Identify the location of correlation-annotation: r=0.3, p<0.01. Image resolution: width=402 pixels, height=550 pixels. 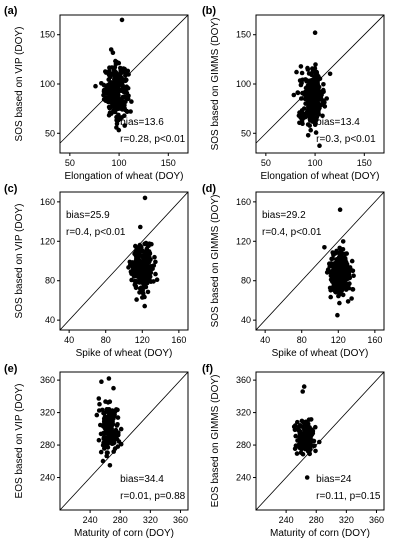
(346, 139).